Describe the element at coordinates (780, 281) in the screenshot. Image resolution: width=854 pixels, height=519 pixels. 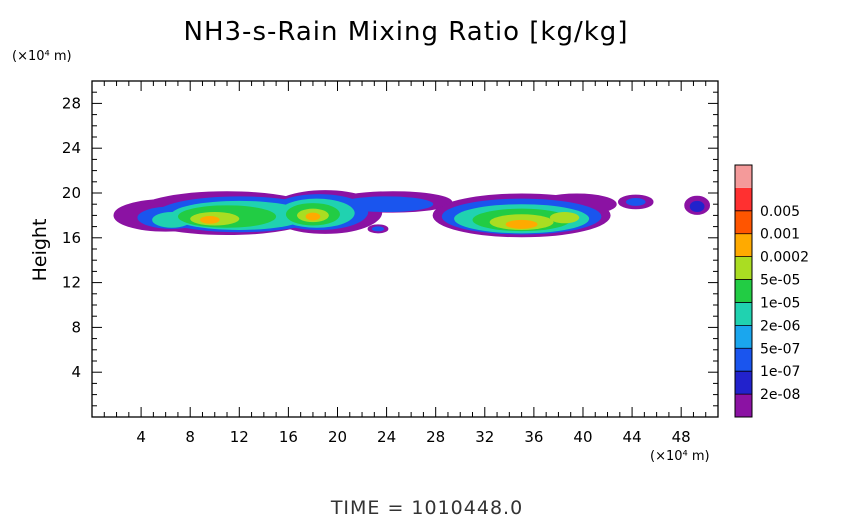
I see `colorbar-level-label-5: 5e-05` at that location.